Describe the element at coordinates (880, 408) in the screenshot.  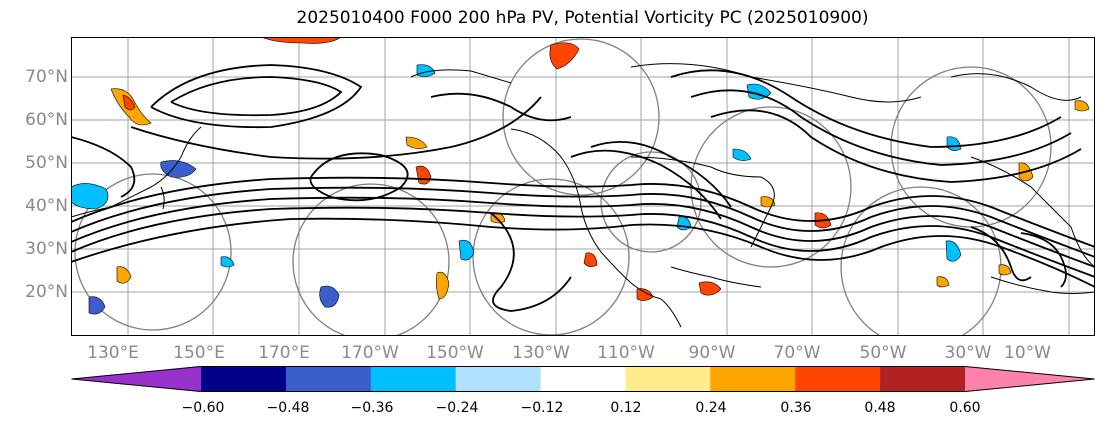
I see `colorbar-tick-label: 0.48` at that location.